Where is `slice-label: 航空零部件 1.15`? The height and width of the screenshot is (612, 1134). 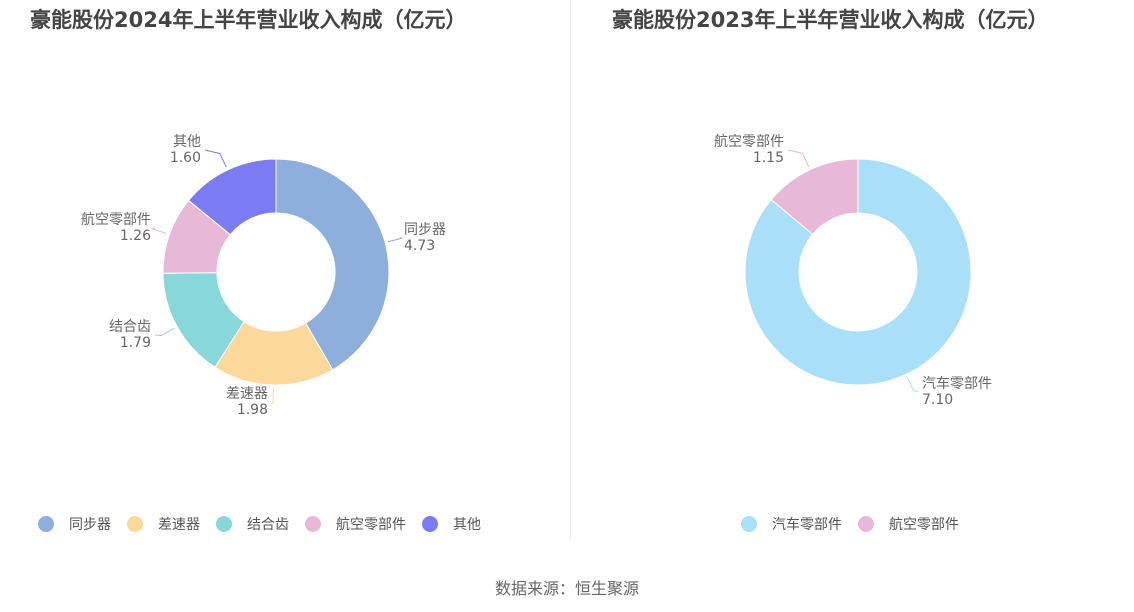
slice-label: 航空零部件 1.15 is located at coordinates (749, 150).